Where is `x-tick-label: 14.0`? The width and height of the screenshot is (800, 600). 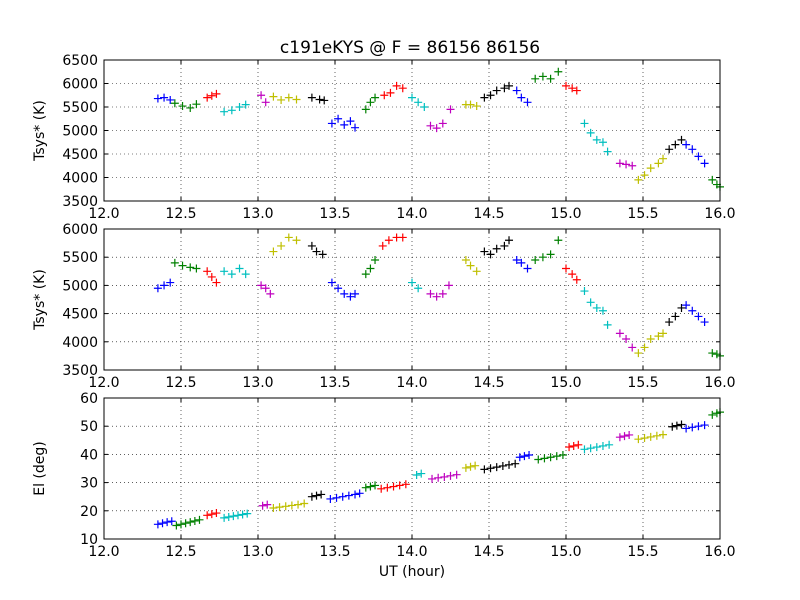 x-tick-label: 14.0 is located at coordinates (411, 552).